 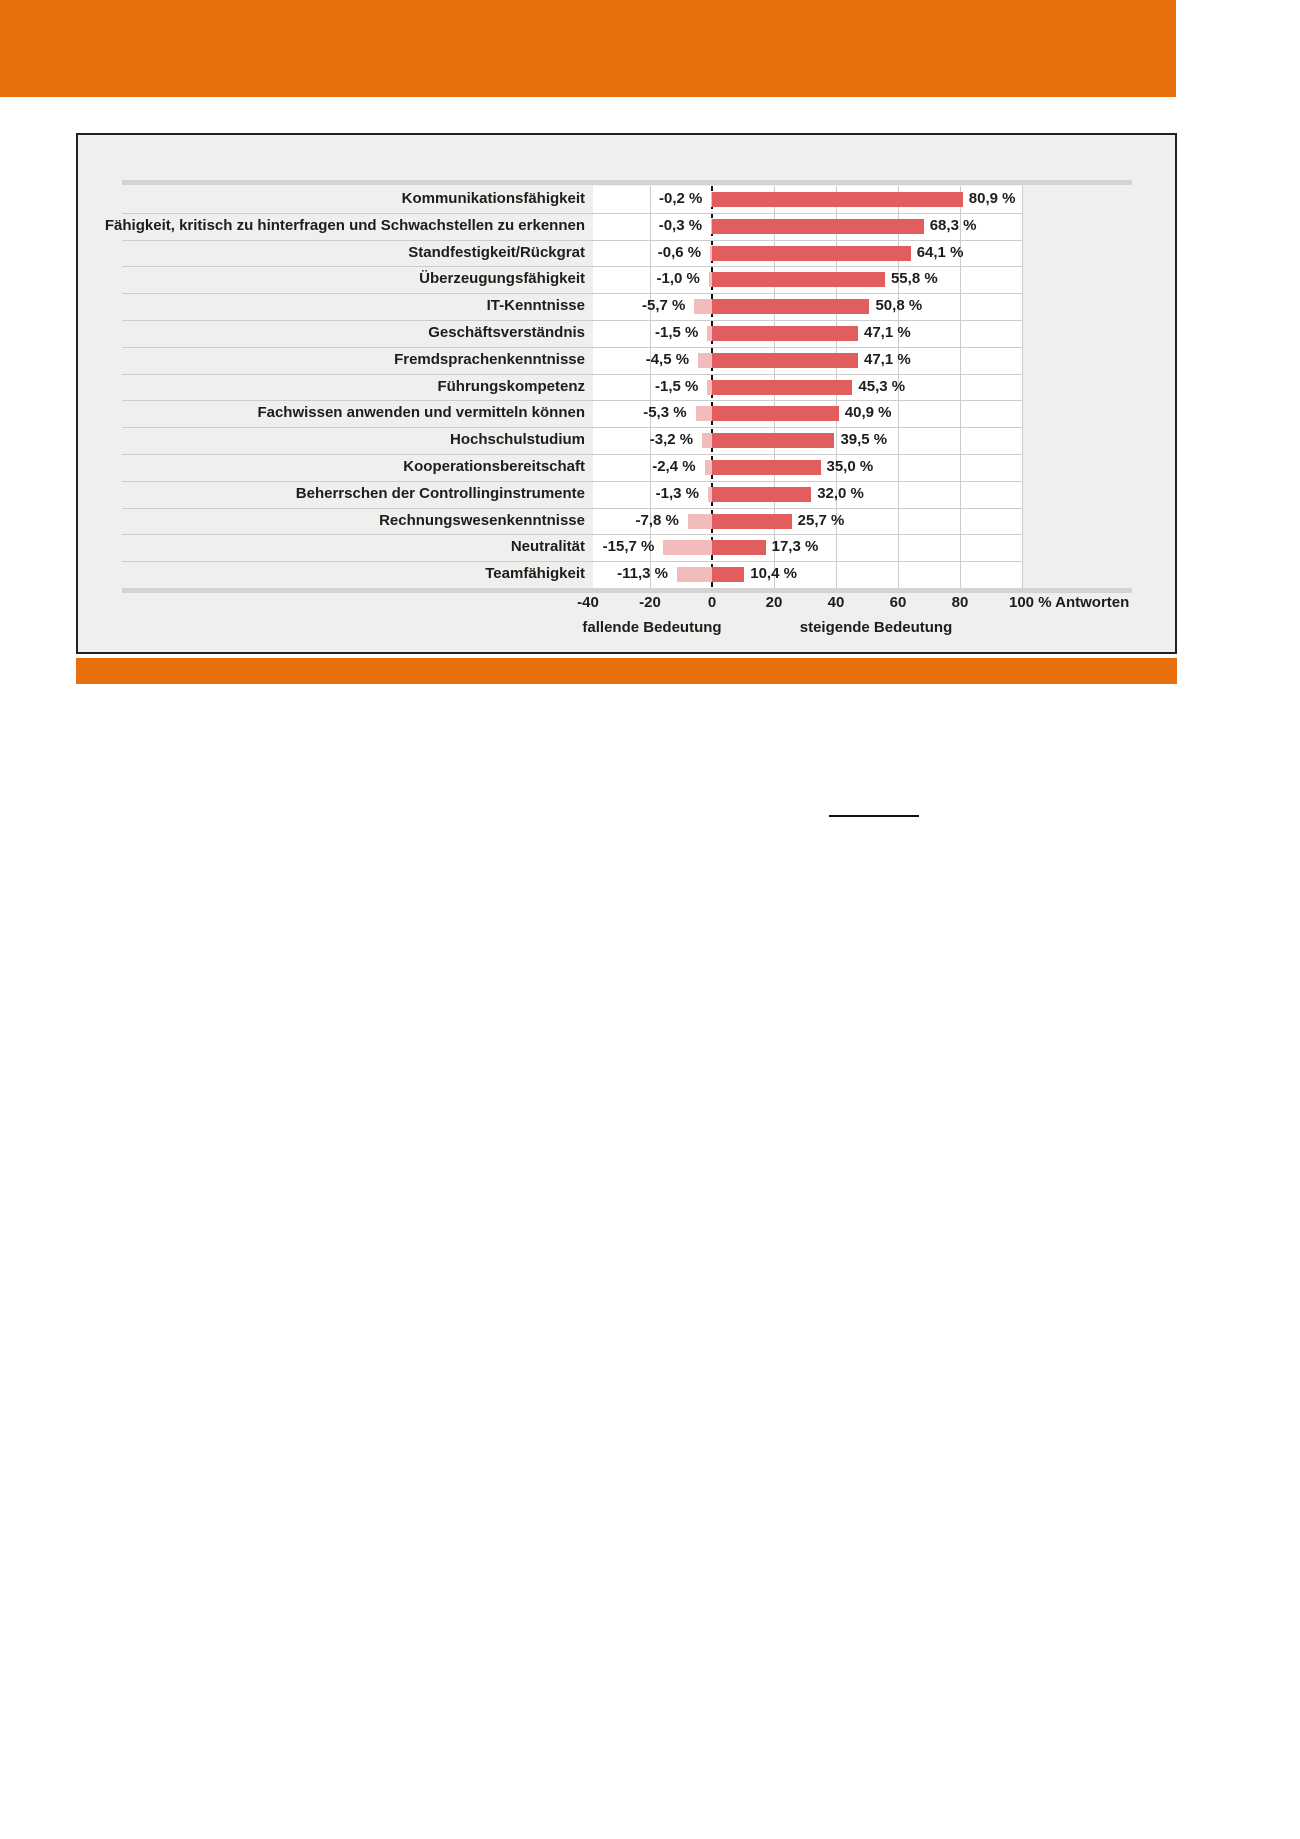 What do you see at coordinates (626, 671) in the screenshot?
I see `footer-orange-band` at bounding box center [626, 671].